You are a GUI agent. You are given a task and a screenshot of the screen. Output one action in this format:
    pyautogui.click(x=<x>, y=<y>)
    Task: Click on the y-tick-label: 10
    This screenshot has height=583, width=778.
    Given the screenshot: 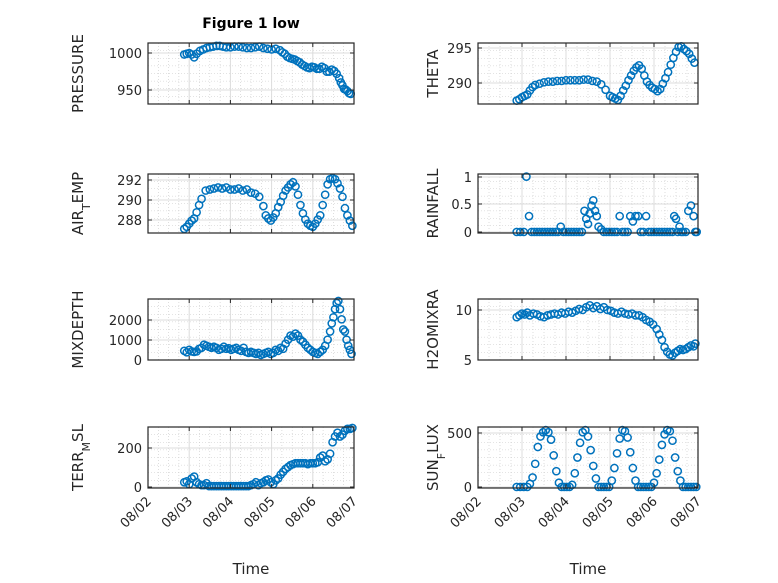 What is the action you would take?
    pyautogui.click(x=463, y=311)
    